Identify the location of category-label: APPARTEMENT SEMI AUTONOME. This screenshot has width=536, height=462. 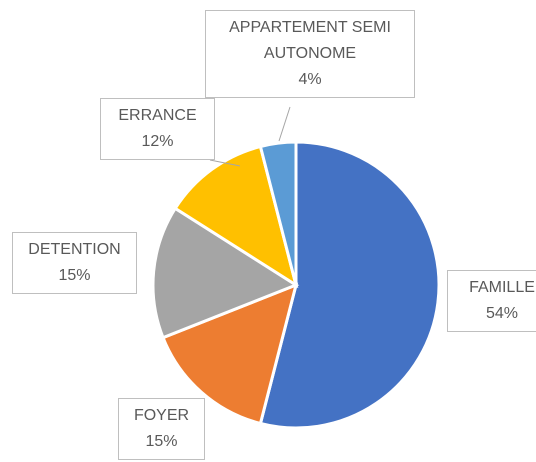
(310, 40).